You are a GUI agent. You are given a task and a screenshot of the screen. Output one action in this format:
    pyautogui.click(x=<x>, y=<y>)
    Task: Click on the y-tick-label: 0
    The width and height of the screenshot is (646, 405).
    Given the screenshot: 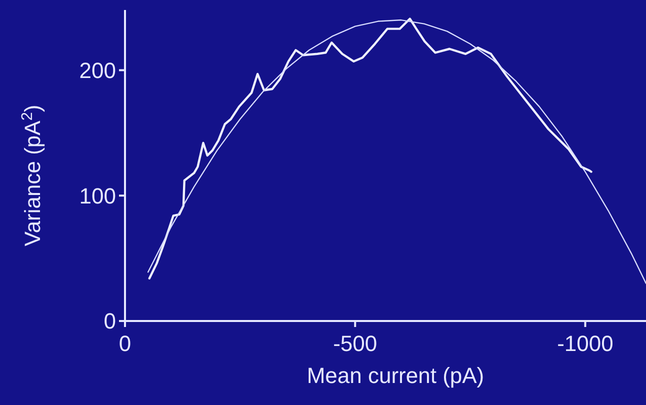 What is the action you would take?
    pyautogui.click(x=110, y=321)
    